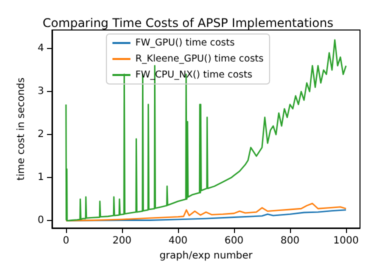  Describe the element at coordinates (178, 241) in the screenshot. I see `x-tick-label: 400` at that location.